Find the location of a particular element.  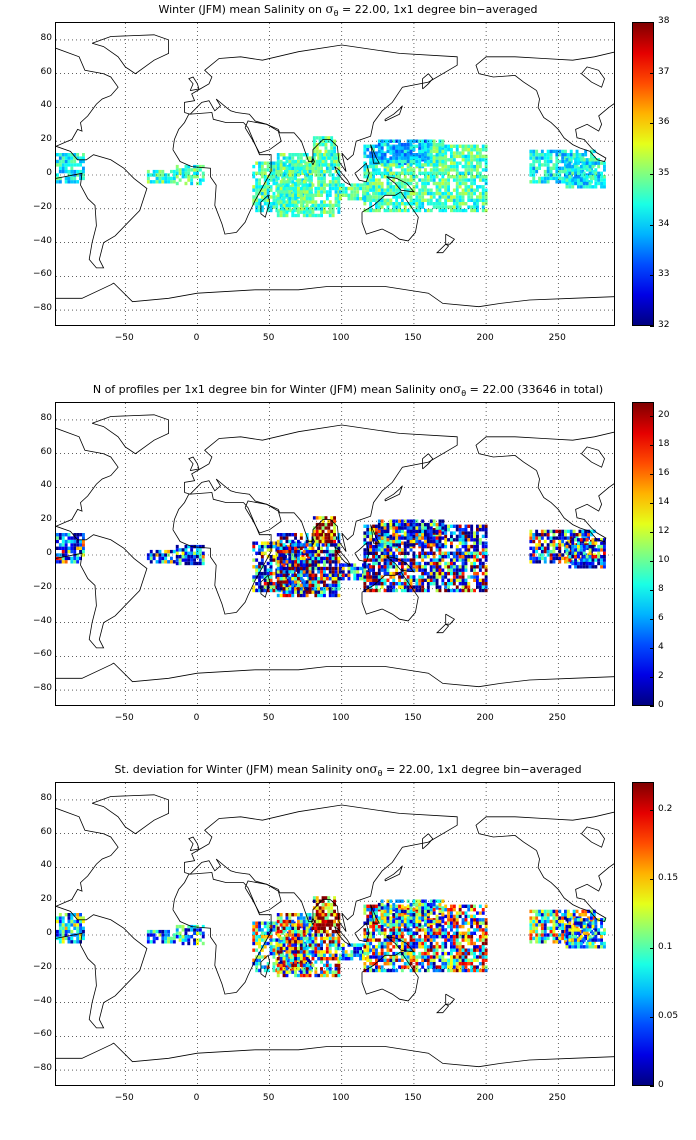

colorbar-tick-label: 2 is located at coordinates (661, 676).